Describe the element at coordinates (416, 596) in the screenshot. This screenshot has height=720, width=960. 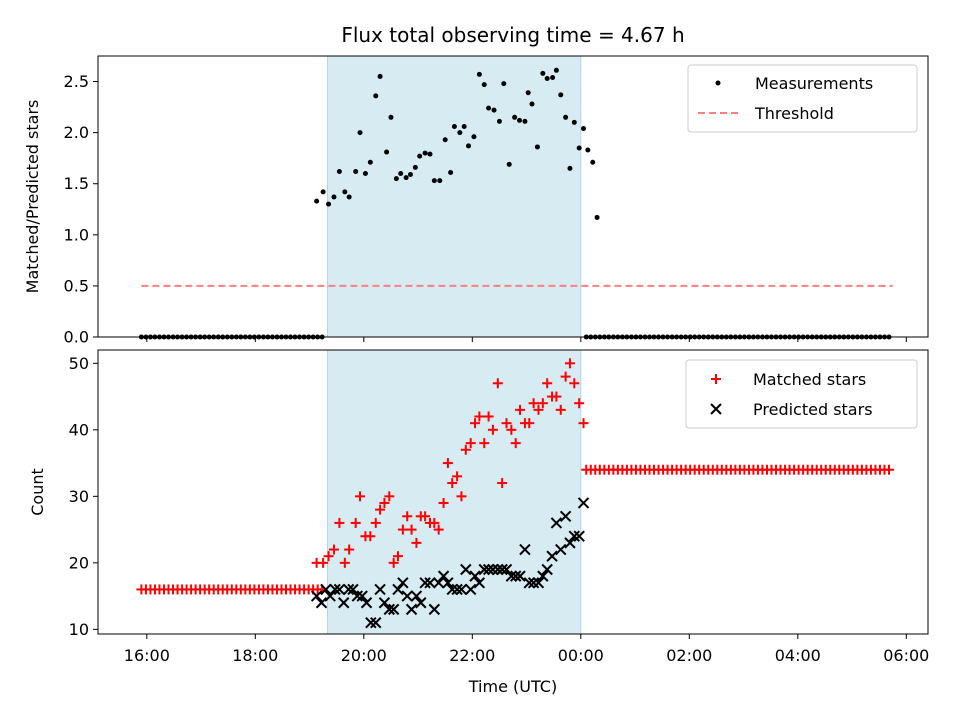
I see `predicted-point-22-b` at that location.